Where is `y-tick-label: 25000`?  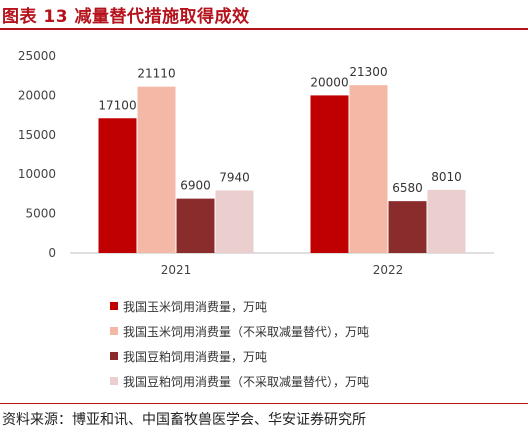 y-tick-label: 25000 is located at coordinates (37, 56).